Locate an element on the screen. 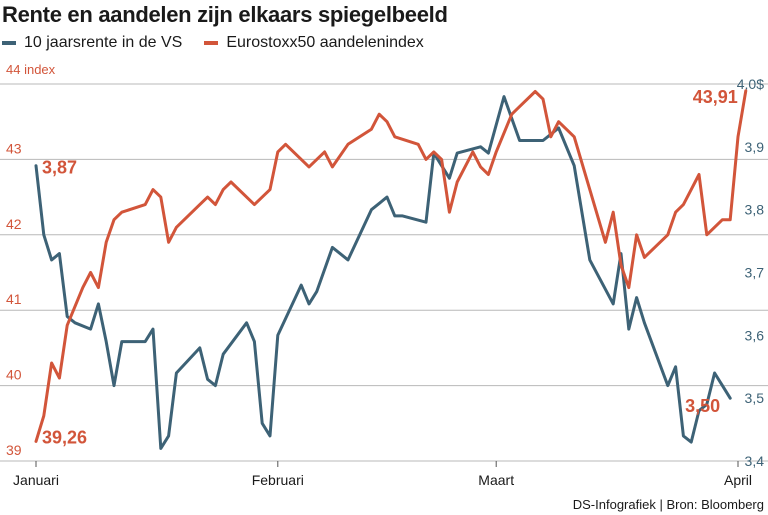 This screenshot has width=768, height=515. legend-item-stocks: Eurostoxx50 aandelenindex is located at coordinates (314, 43).